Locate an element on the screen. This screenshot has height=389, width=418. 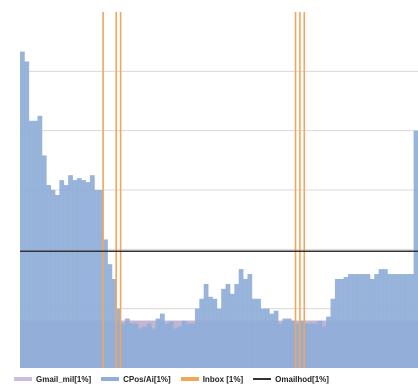
legend-item-band: Gmail_mil[1%] is located at coordinates (52, 379).